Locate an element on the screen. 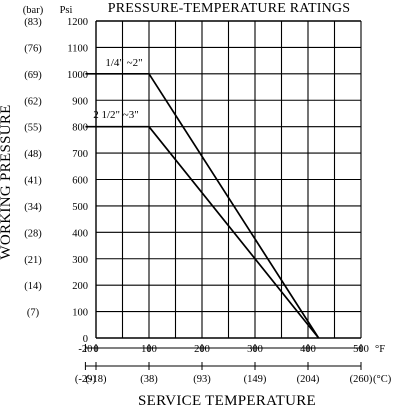 The width and height of the screenshot is (400, 408). series-label-quarter-to-two-inch: 1/4" ~2" is located at coordinates (123, 63).